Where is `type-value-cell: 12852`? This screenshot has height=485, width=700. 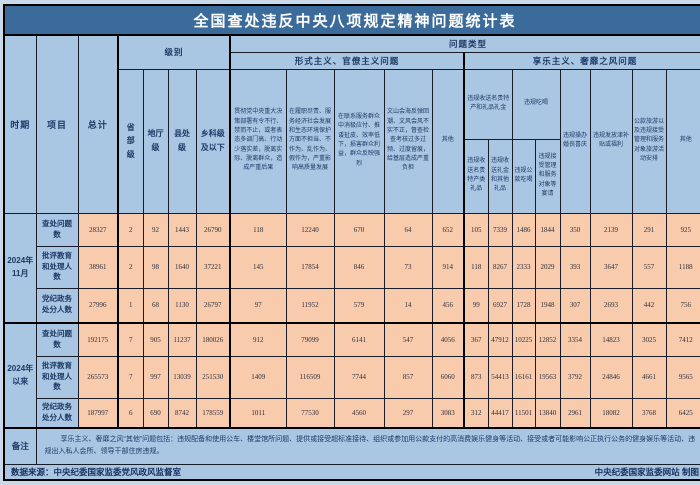
type-value-cell: 12852 is located at coordinates (547, 339).